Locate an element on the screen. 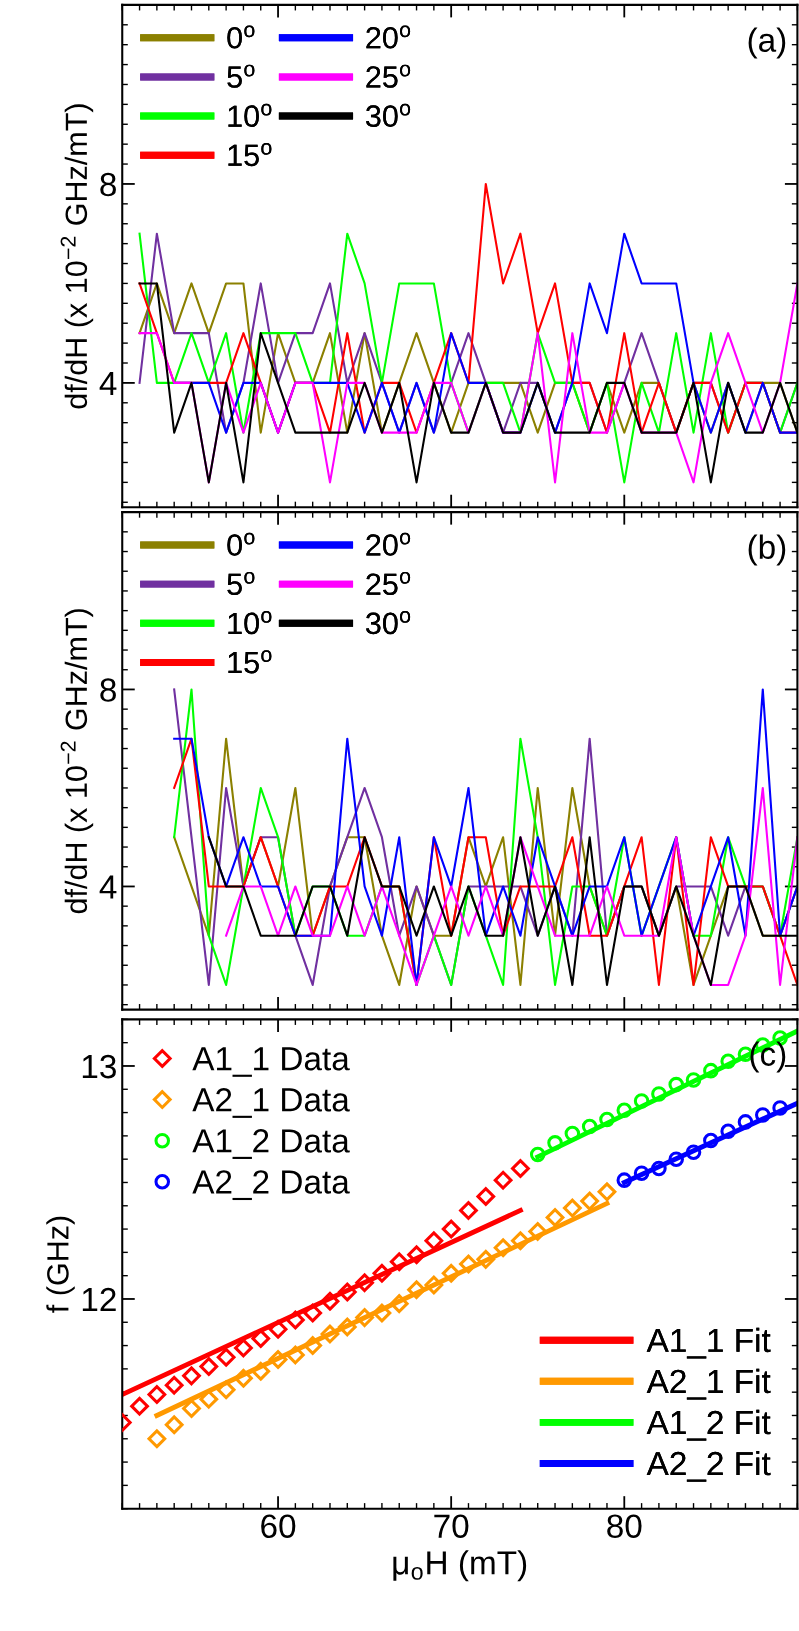  legend-label: 0$^{o}$ is located at coordinates (241, 544).